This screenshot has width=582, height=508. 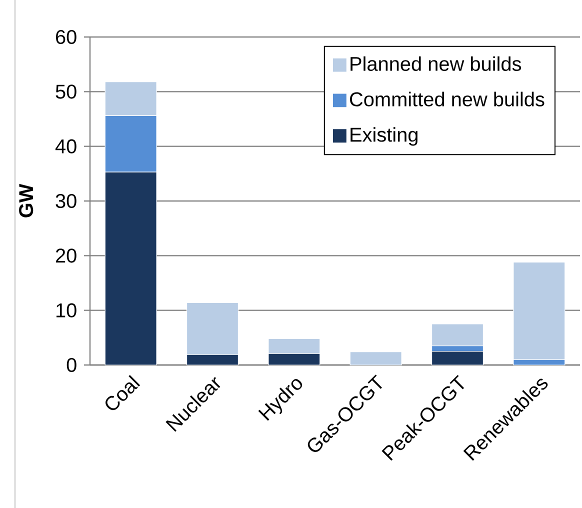 I want to click on bar, so click(x=376, y=359).